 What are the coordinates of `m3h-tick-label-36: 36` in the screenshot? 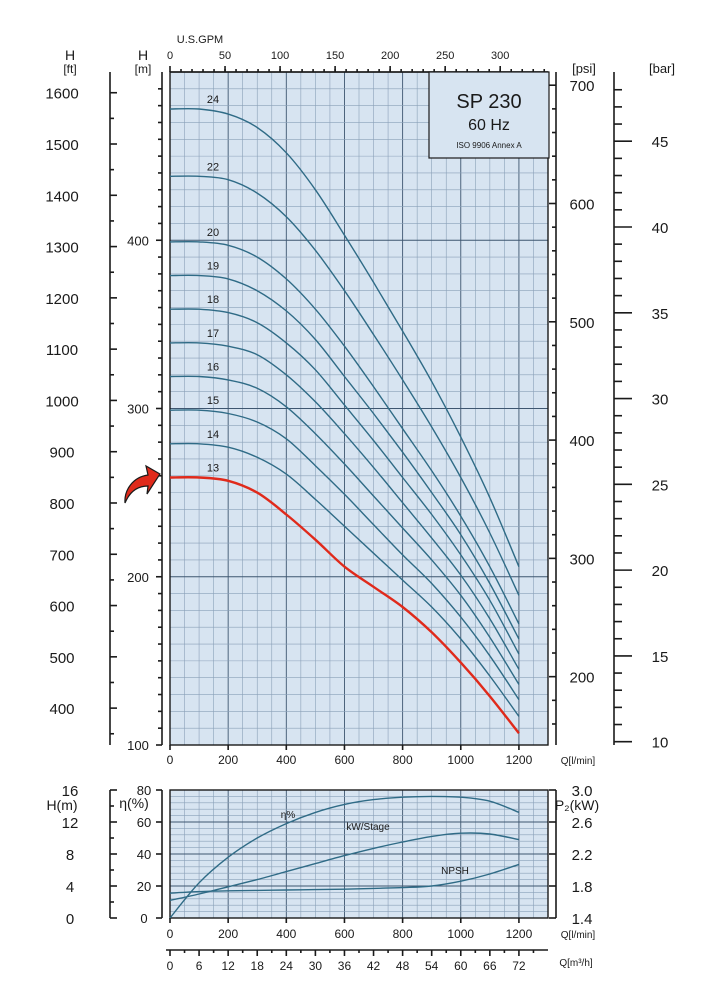 It's located at (345, 966).